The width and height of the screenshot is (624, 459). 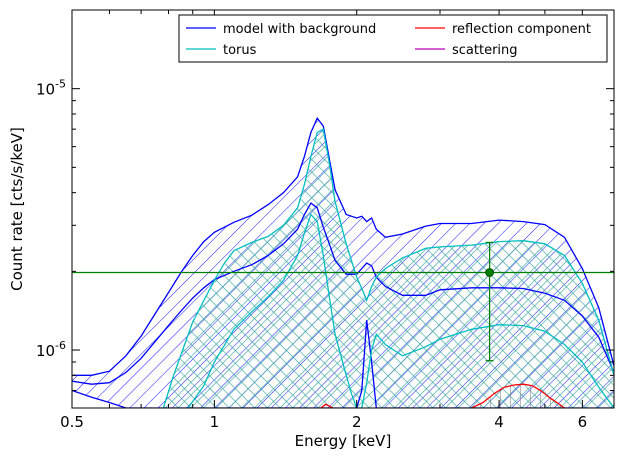 I want to click on x-tick-label: 4, so click(x=499, y=422).